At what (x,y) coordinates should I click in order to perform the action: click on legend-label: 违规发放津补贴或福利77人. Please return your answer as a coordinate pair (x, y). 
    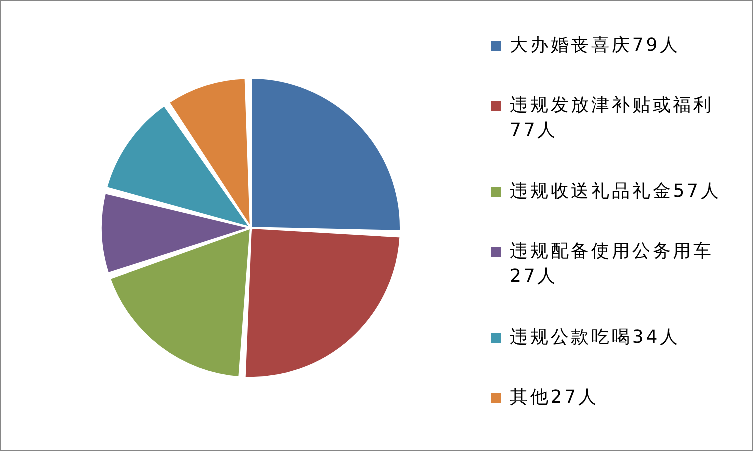
    Looking at the image, I should click on (612, 119).